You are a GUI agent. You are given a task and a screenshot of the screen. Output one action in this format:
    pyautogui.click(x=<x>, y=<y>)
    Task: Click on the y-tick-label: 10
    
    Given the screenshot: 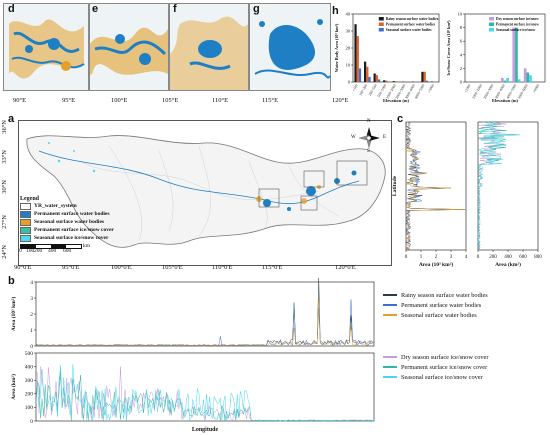 What is the action you would take?
    pyautogui.click(x=348, y=65)
    